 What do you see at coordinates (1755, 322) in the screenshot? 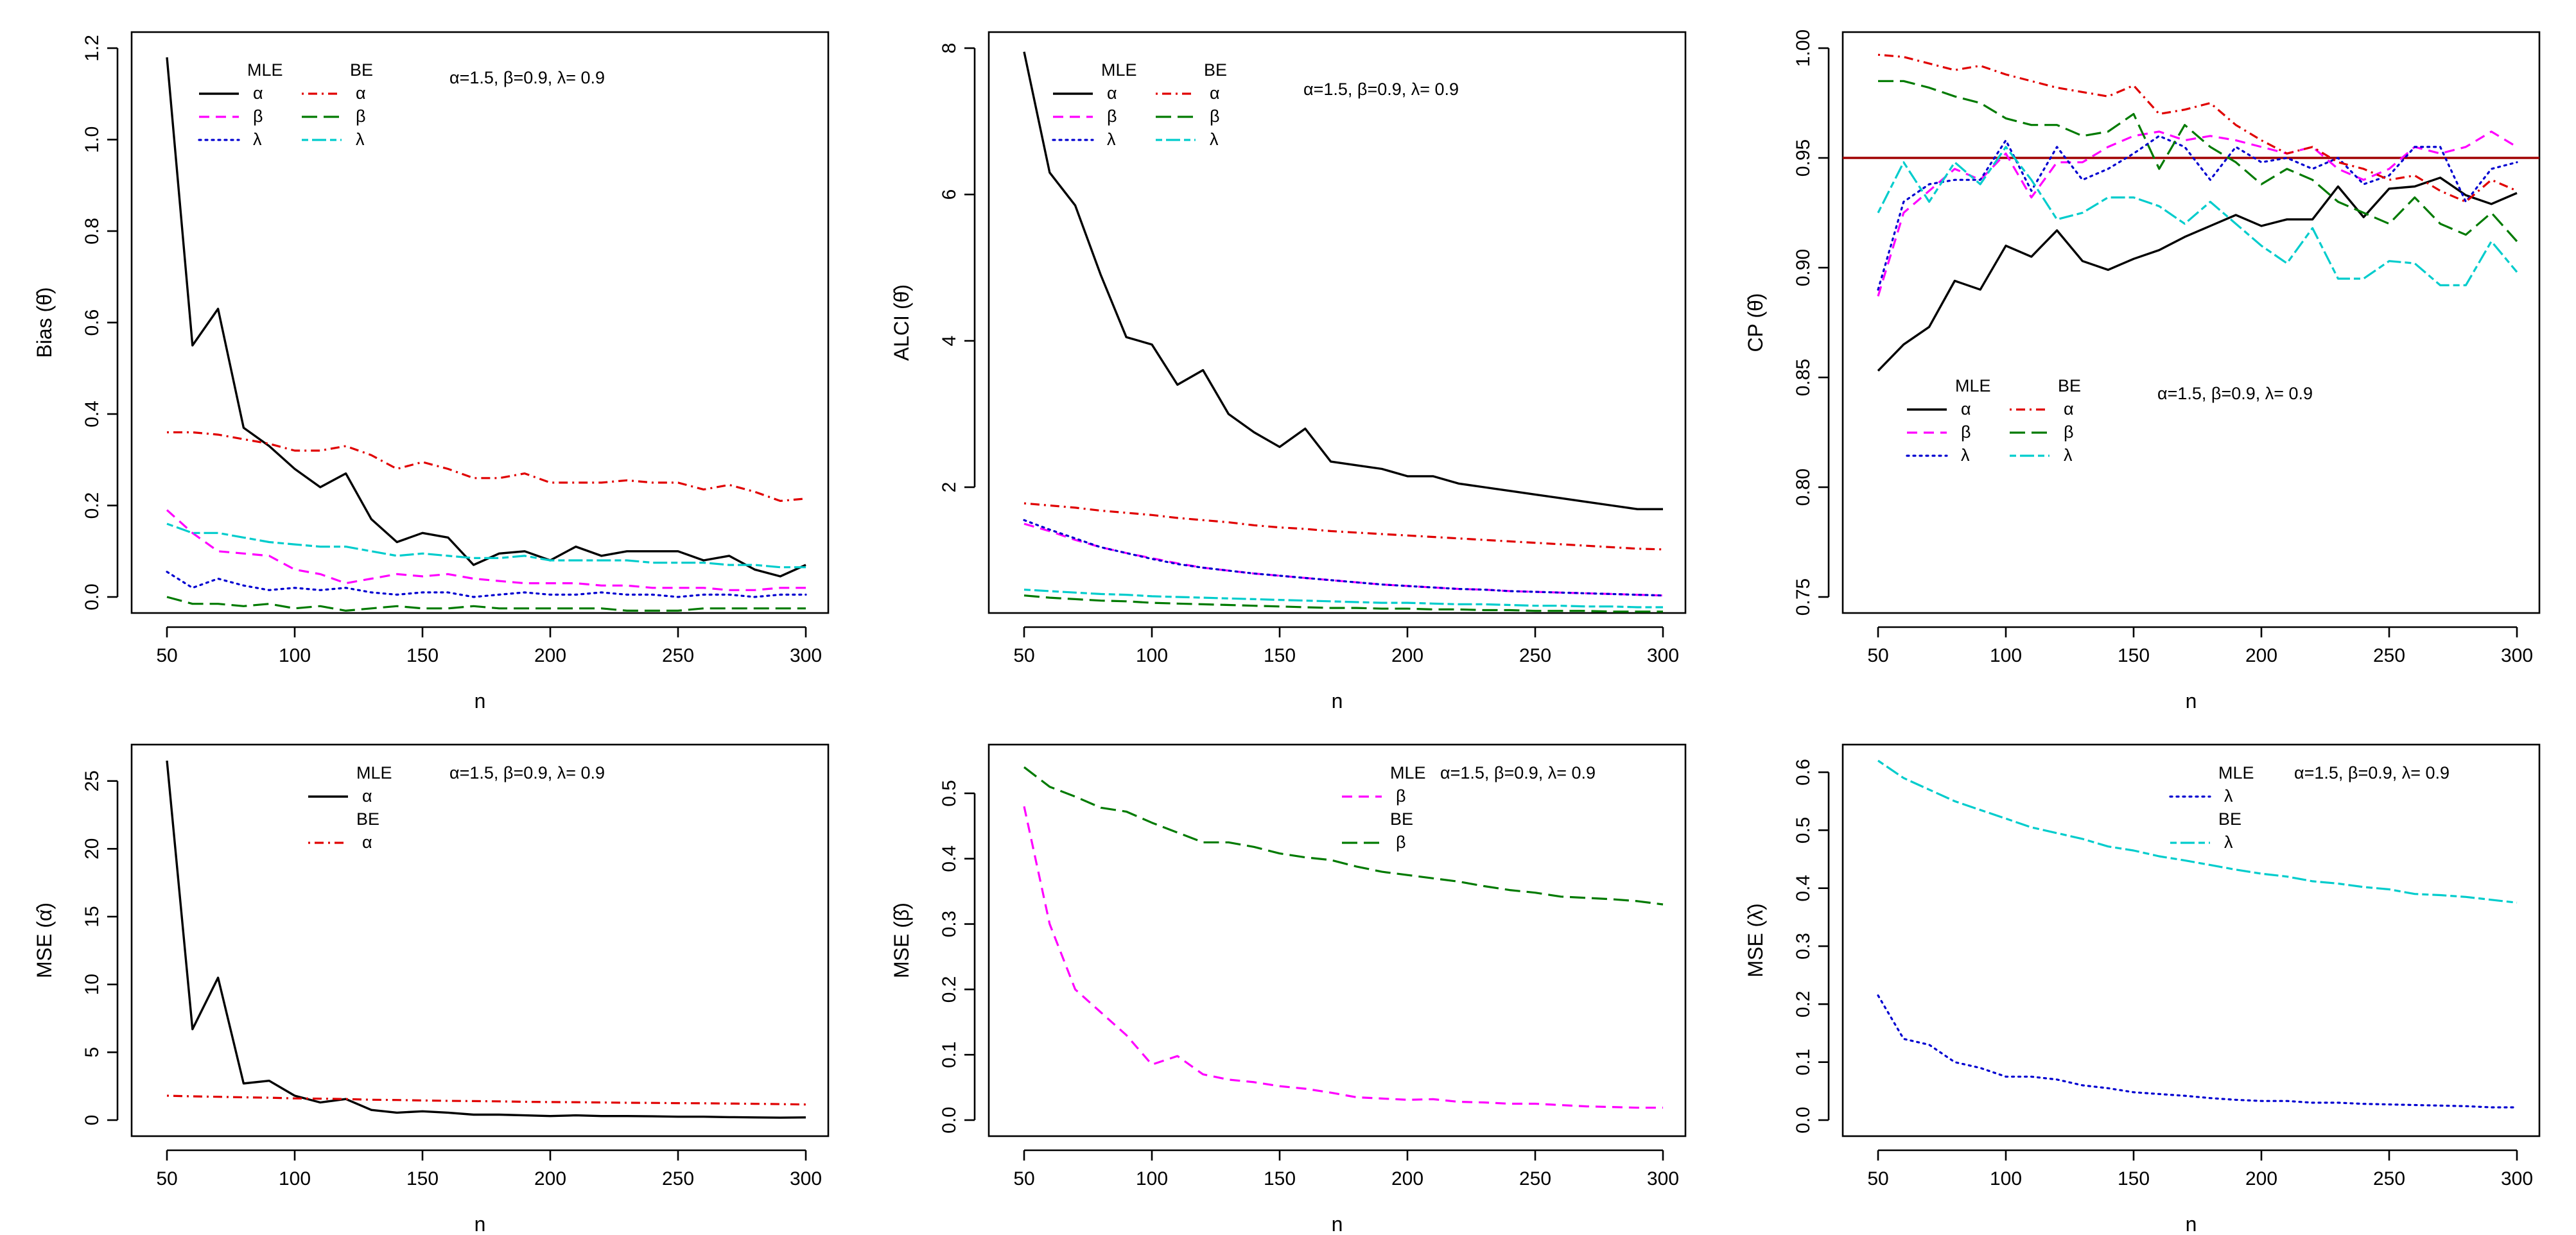
I see `y-axis-title: CP (θ̂)` at bounding box center [1755, 322].